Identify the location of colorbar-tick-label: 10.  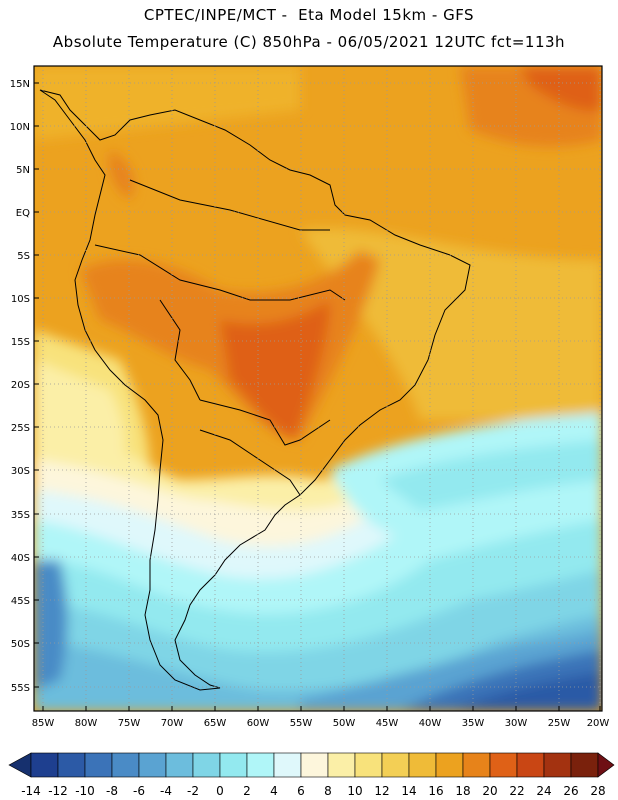
(354, 791).